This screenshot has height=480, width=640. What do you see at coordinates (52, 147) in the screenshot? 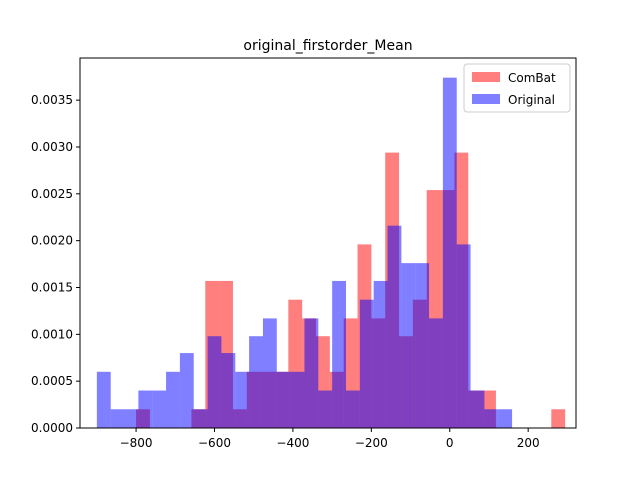
I see `y-tick-label: 0.0030` at bounding box center [52, 147].